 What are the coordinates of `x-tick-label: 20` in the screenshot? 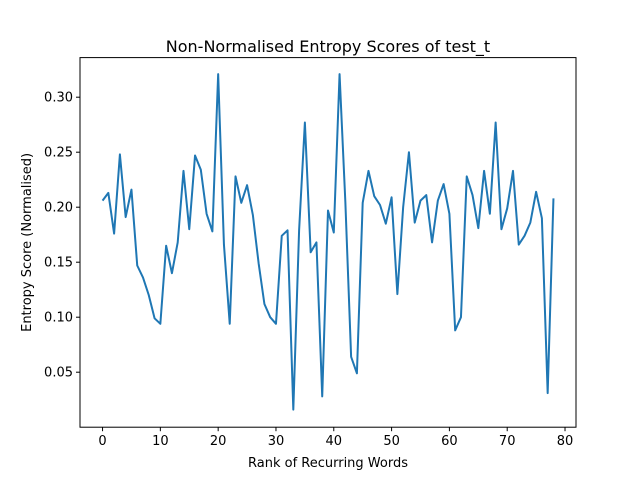 It's located at (218, 441).